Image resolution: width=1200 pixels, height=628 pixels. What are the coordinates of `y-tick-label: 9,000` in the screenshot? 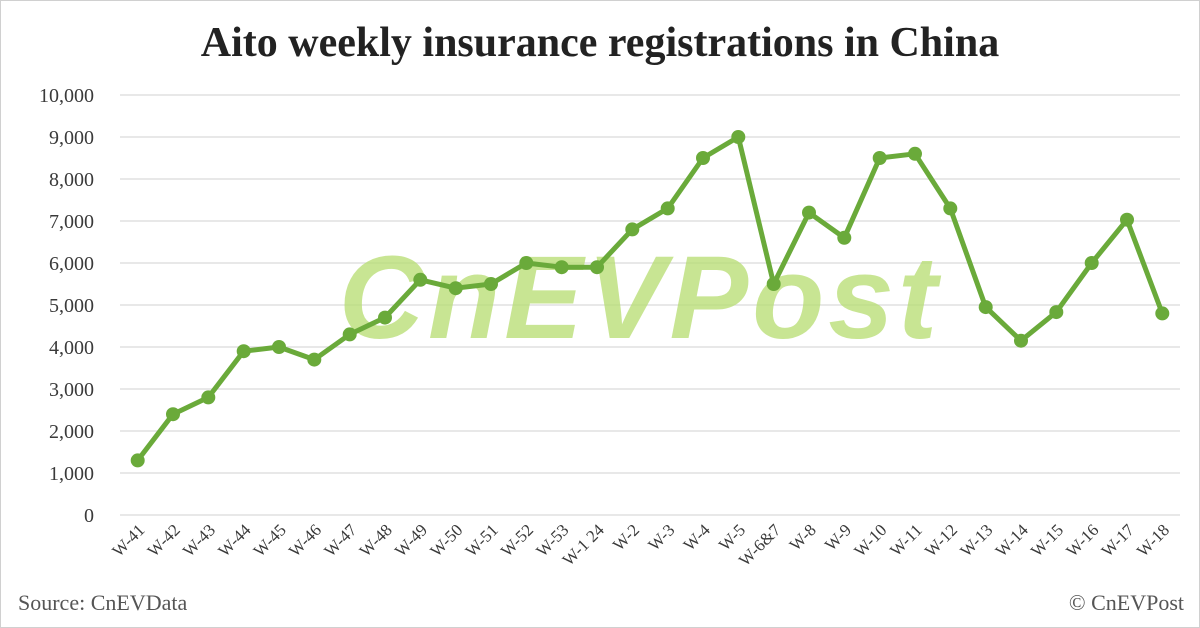 It's located at (71, 138).